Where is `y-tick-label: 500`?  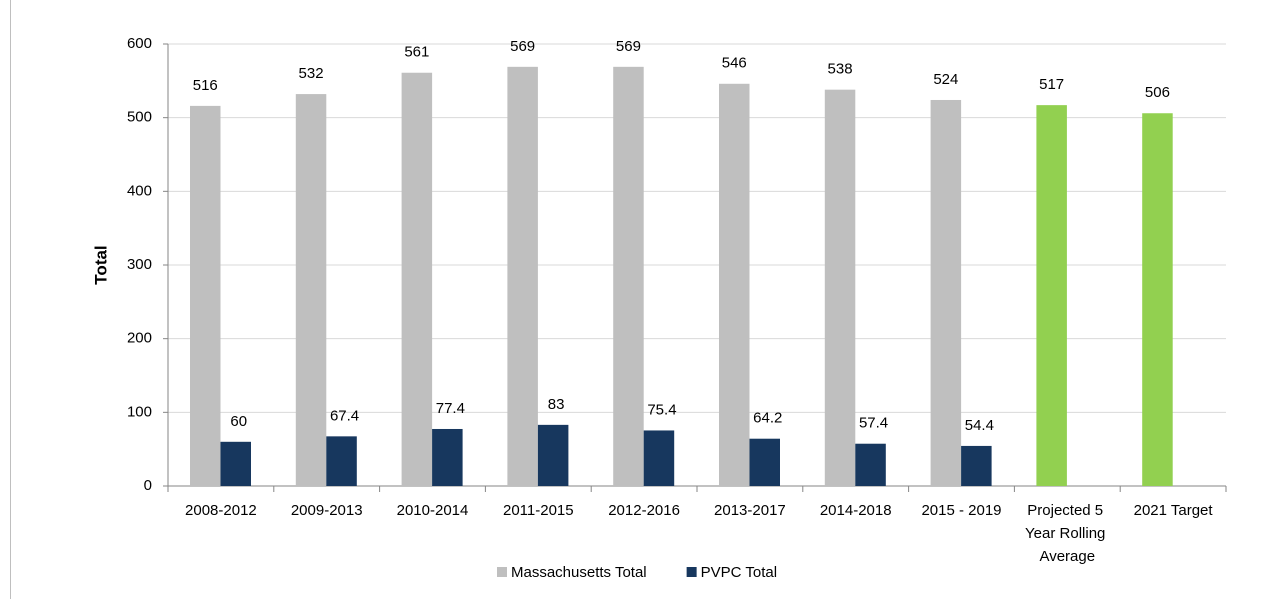 y-tick-label: 500 is located at coordinates (139, 117).